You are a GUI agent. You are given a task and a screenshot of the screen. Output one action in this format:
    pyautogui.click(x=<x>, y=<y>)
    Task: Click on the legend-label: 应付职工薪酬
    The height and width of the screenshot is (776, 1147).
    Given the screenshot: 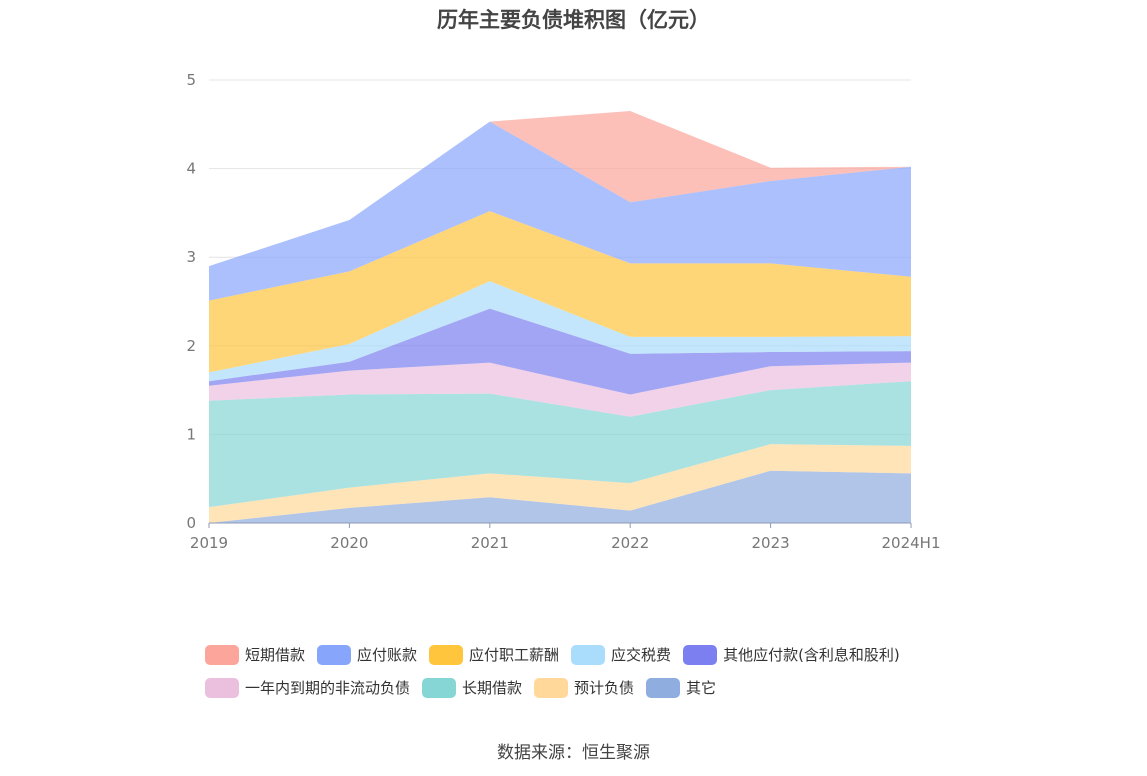 What is the action you would take?
    pyautogui.click(x=514, y=655)
    